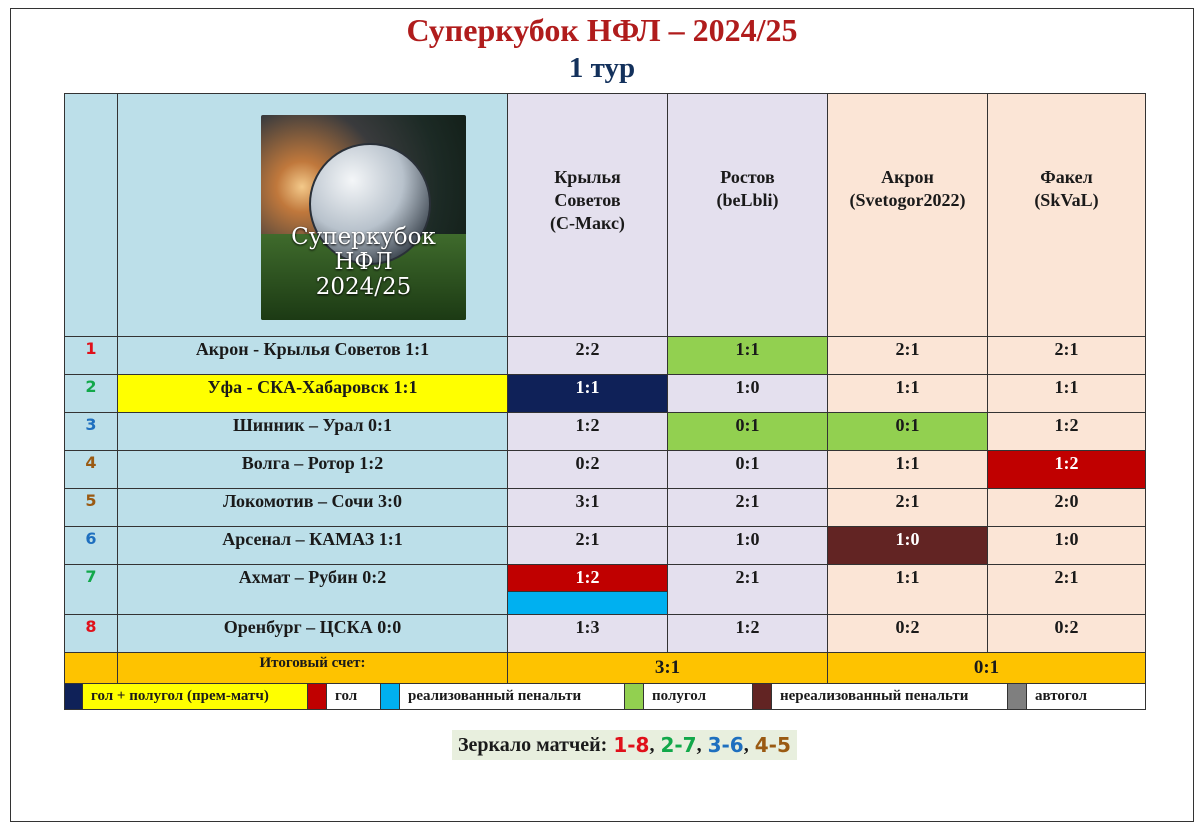 The height and width of the screenshot is (831, 1204). Describe the element at coordinates (725, 745) in the screenshot. I see `mirror-pair-3-6: 3-6` at that location.